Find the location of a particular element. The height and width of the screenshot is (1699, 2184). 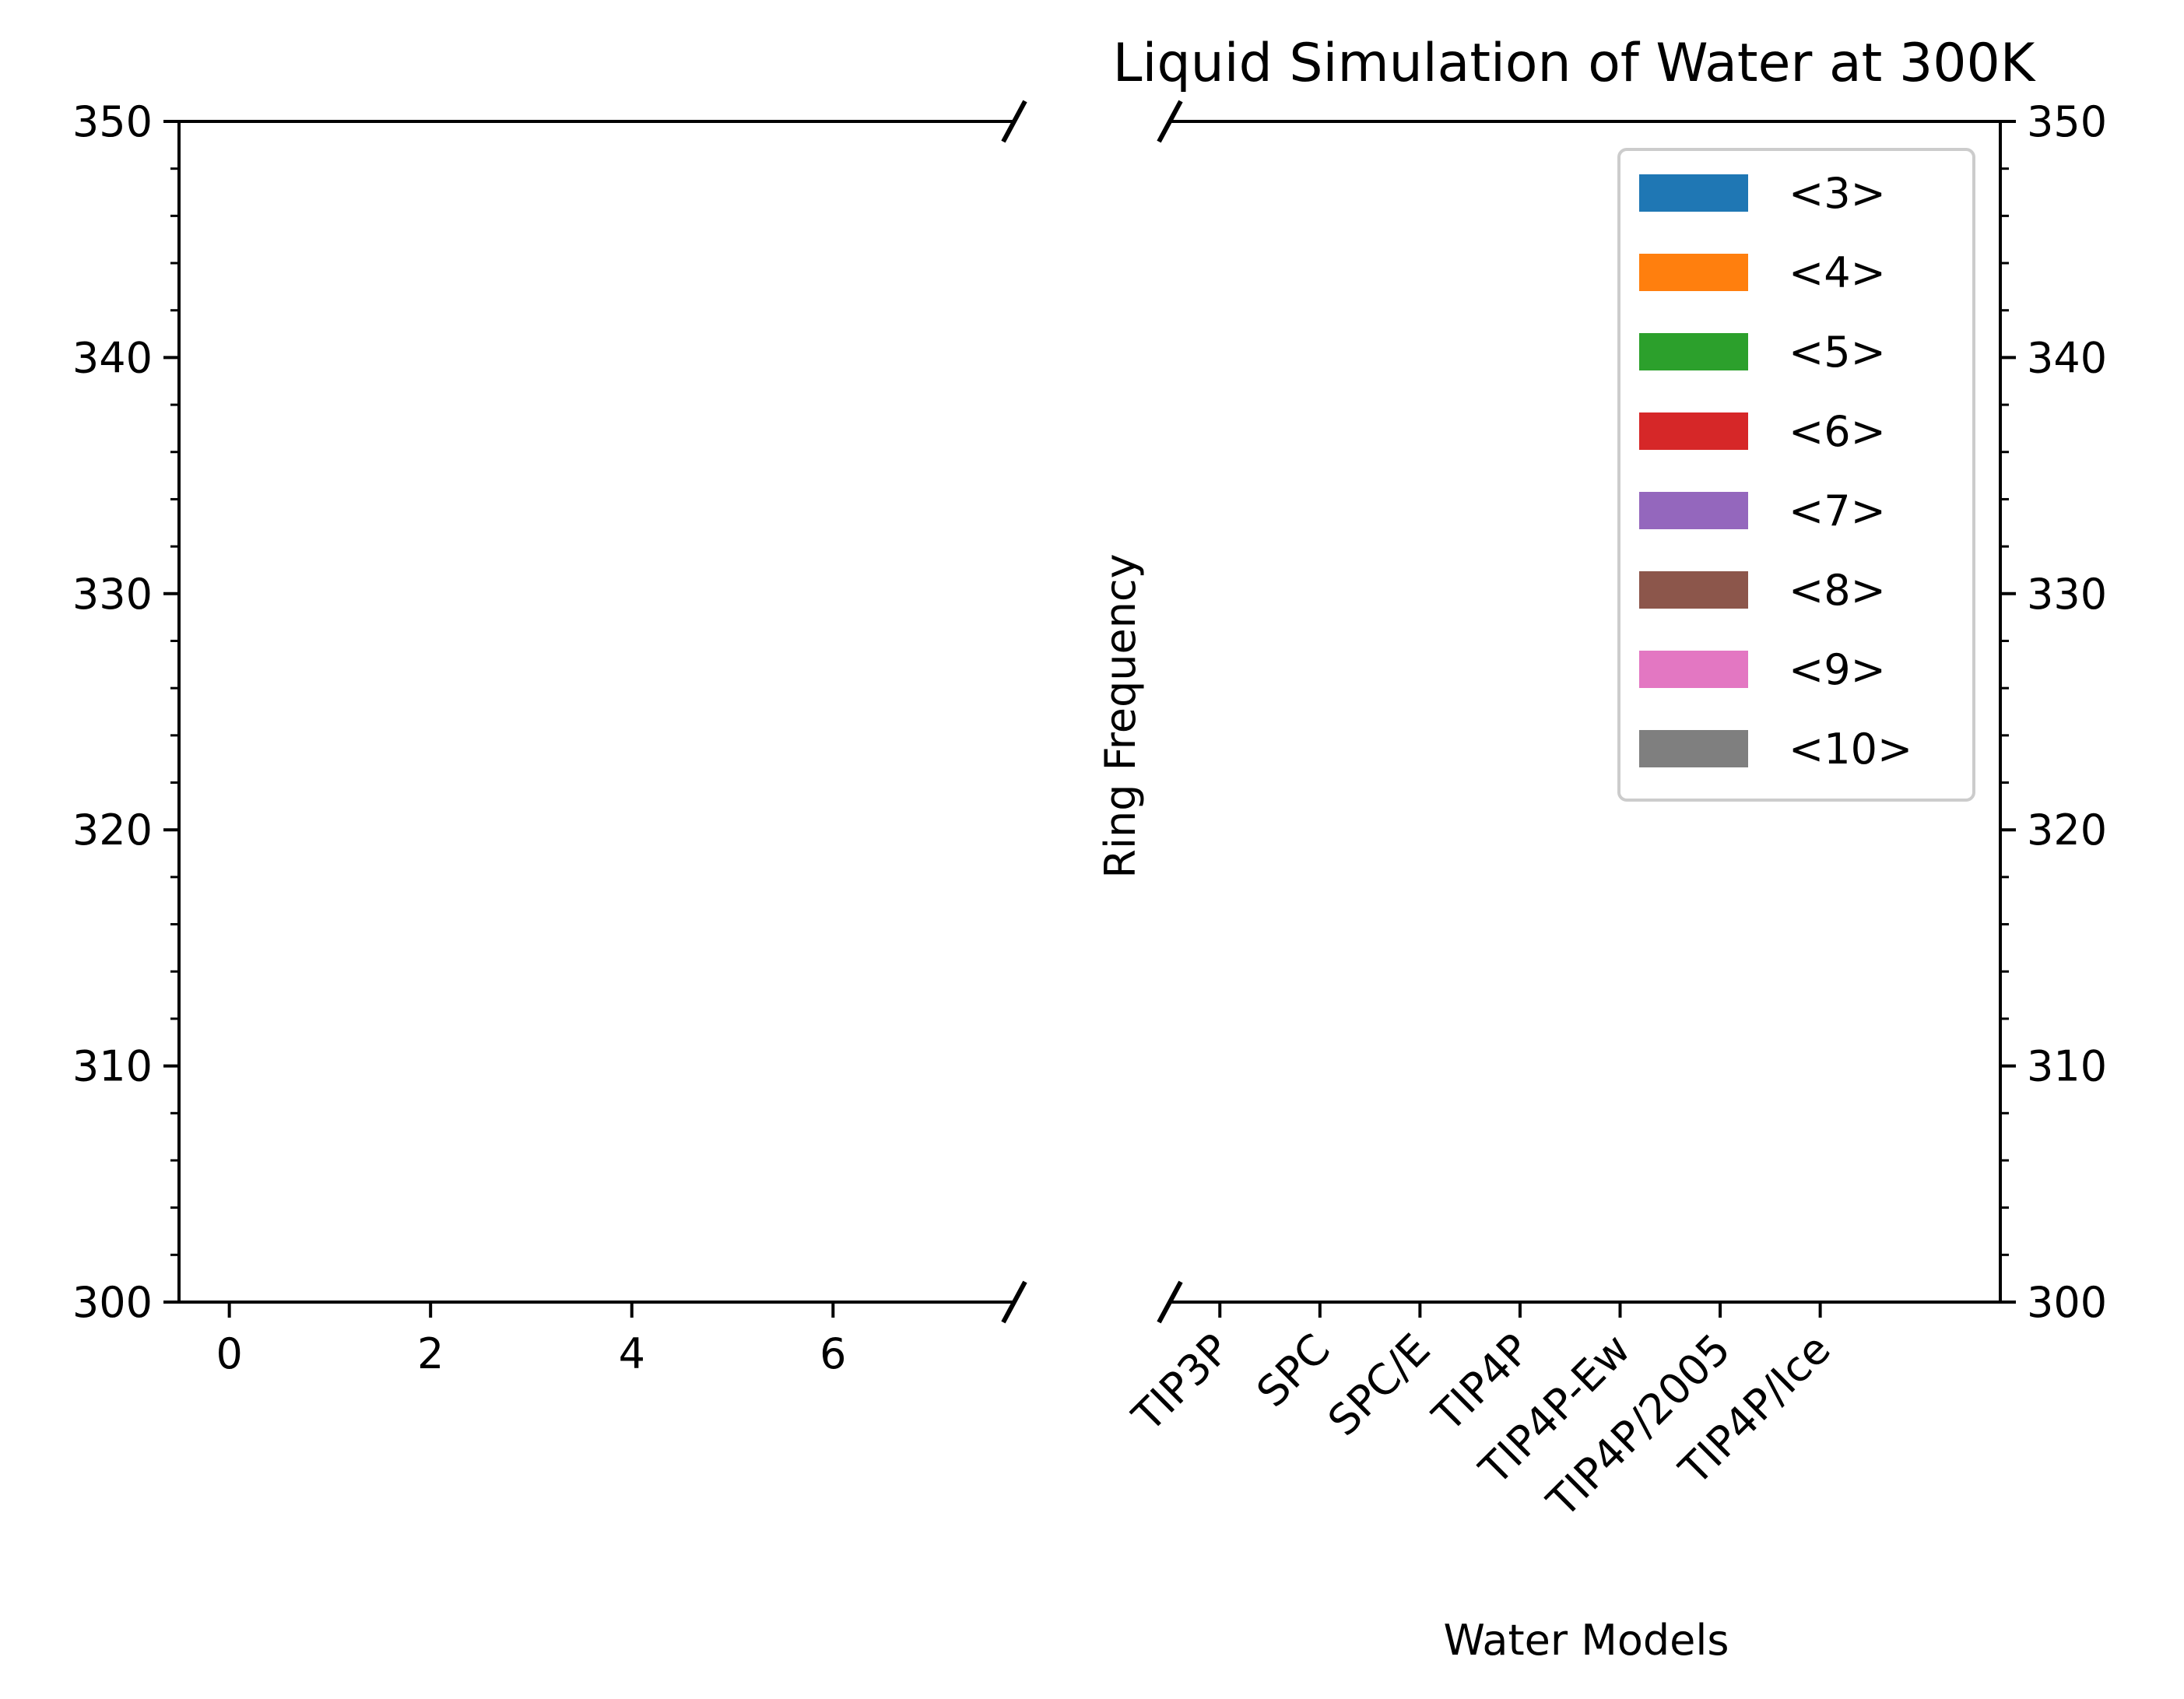

legend-label: <3> is located at coordinates (1838, 193).